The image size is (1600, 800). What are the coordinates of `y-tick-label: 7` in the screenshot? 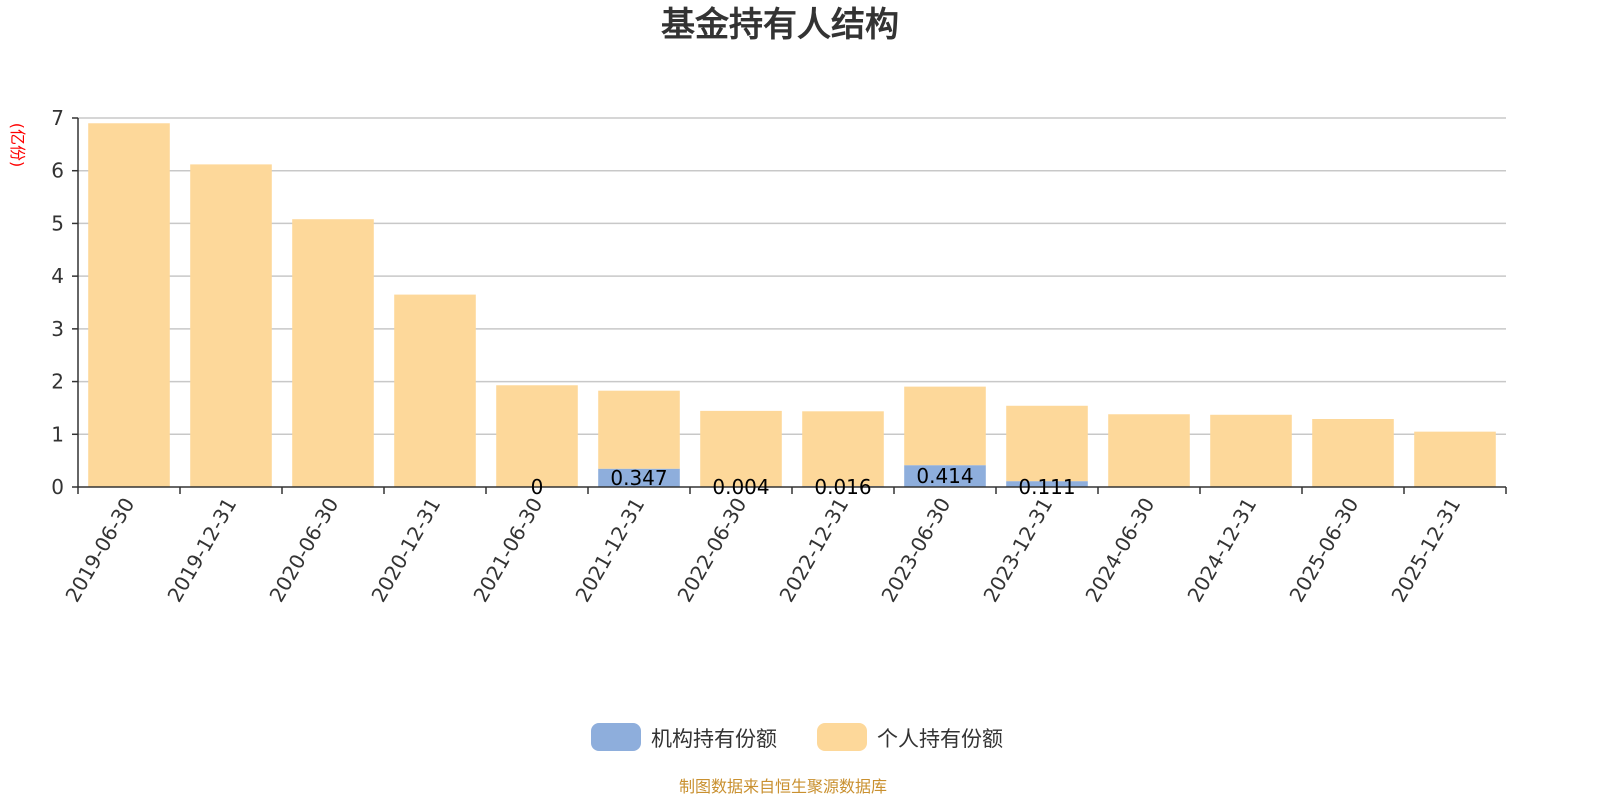 It's located at (57, 118).